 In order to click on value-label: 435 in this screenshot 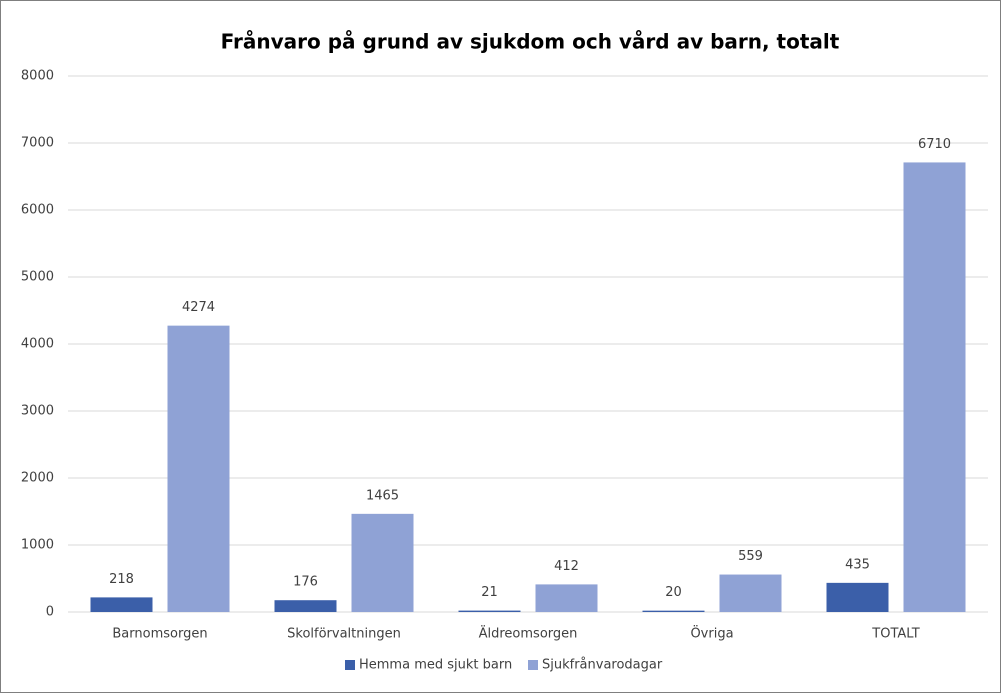, I will do `click(857, 564)`.